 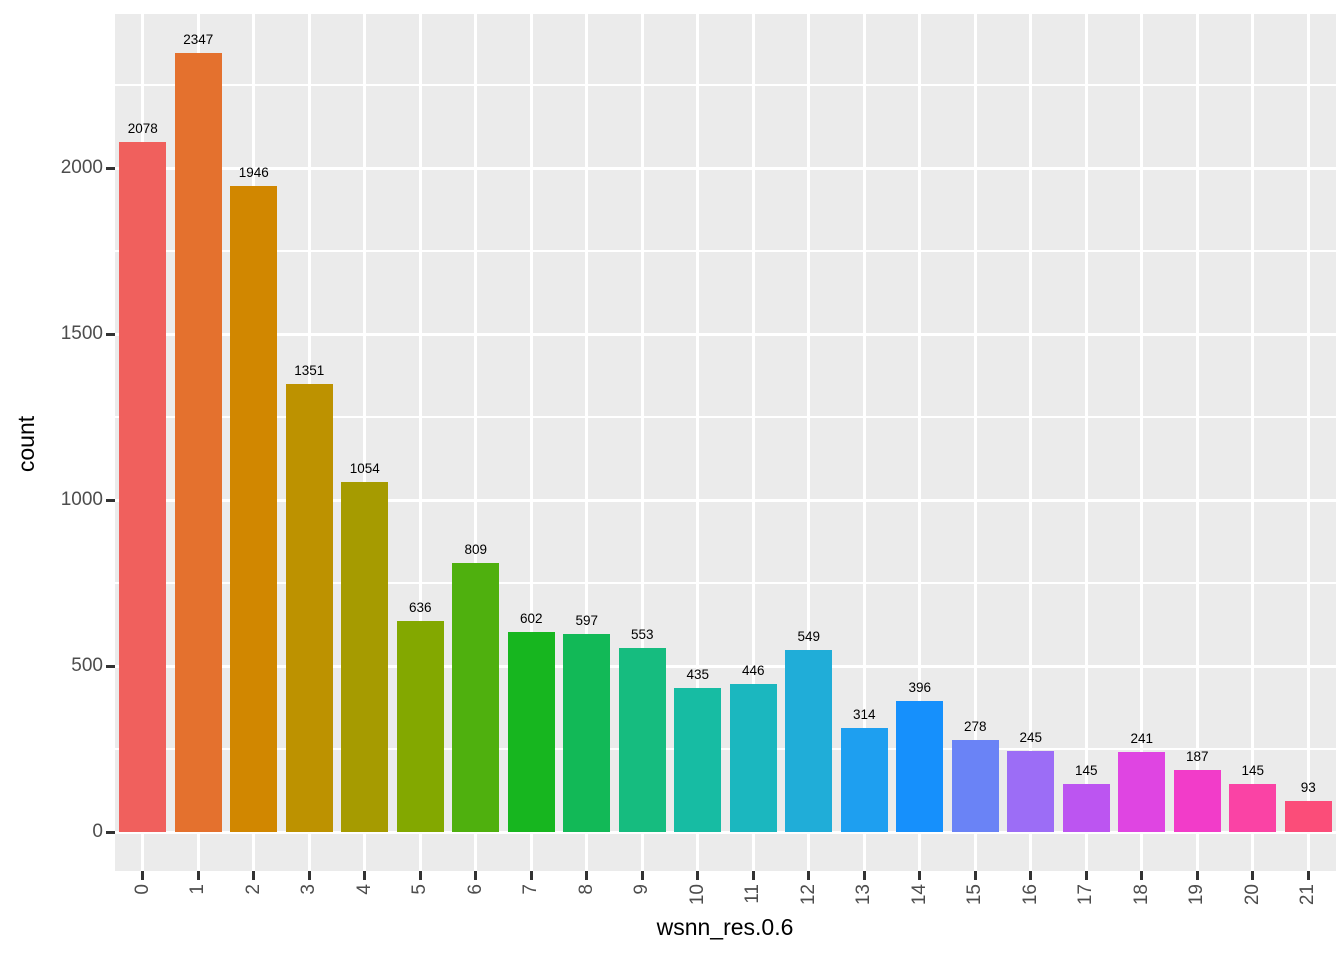 I want to click on x-tick-label: 20, so click(x=1252, y=895).